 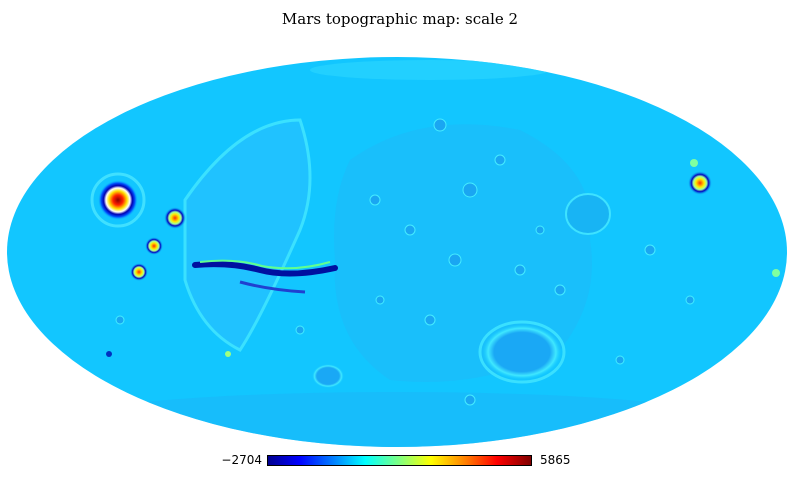 I want to click on valles-marineris-south, so click(x=272, y=287).